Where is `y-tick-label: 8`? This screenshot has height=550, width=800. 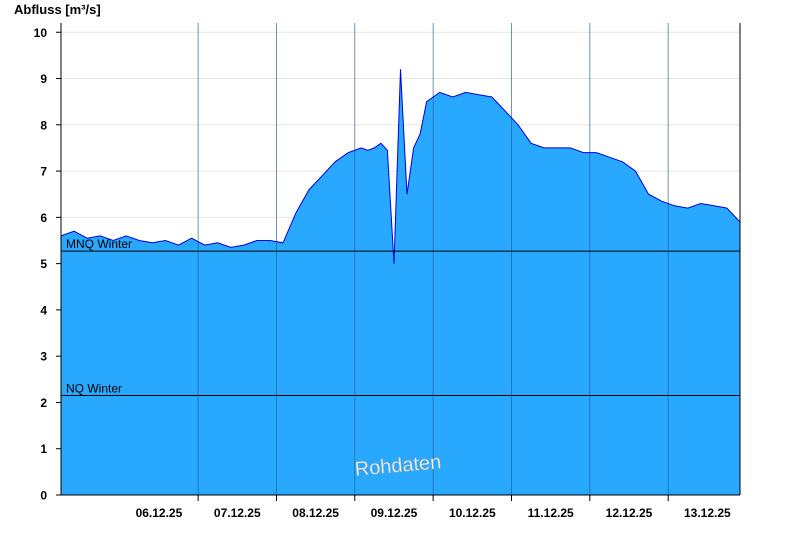
y-tick-label: 8 is located at coordinates (43, 125).